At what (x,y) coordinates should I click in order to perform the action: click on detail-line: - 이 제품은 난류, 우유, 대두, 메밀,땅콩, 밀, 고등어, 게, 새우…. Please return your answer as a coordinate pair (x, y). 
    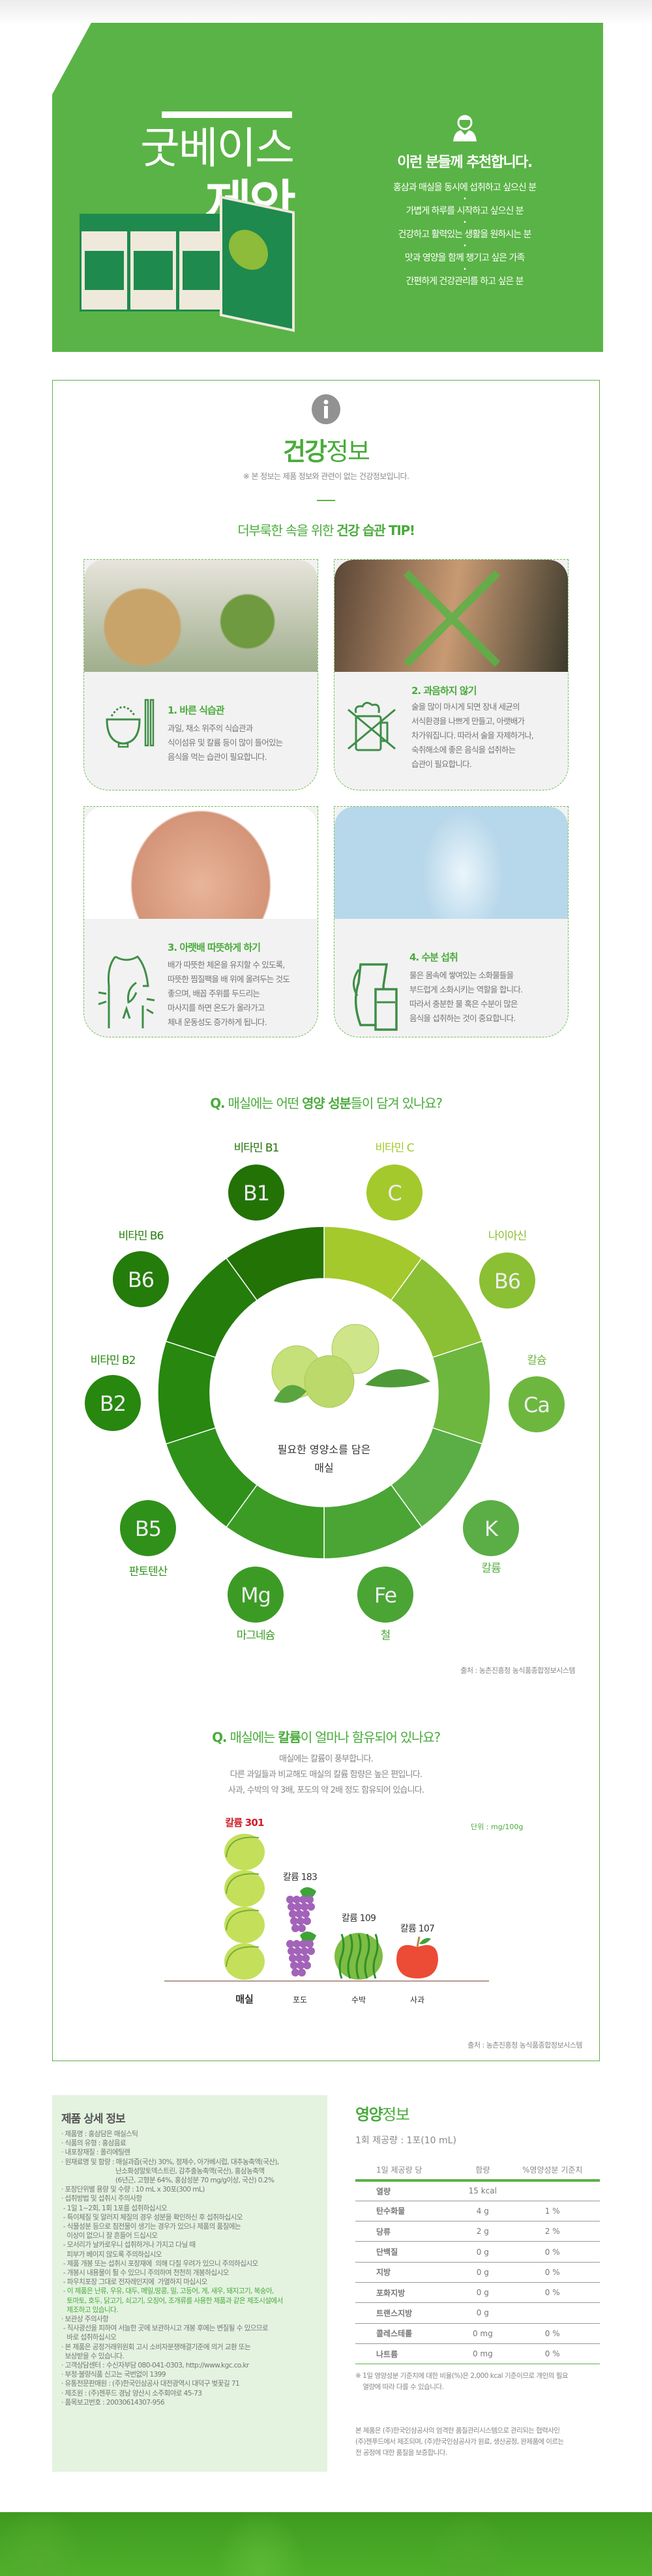
    Looking at the image, I should click on (167, 2291).